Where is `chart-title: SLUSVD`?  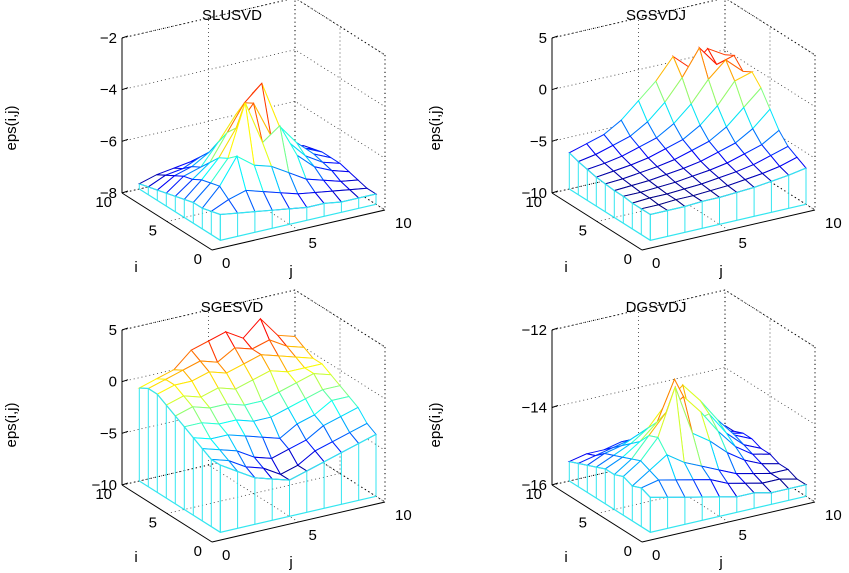 chart-title: SLUSVD is located at coordinates (232, 15).